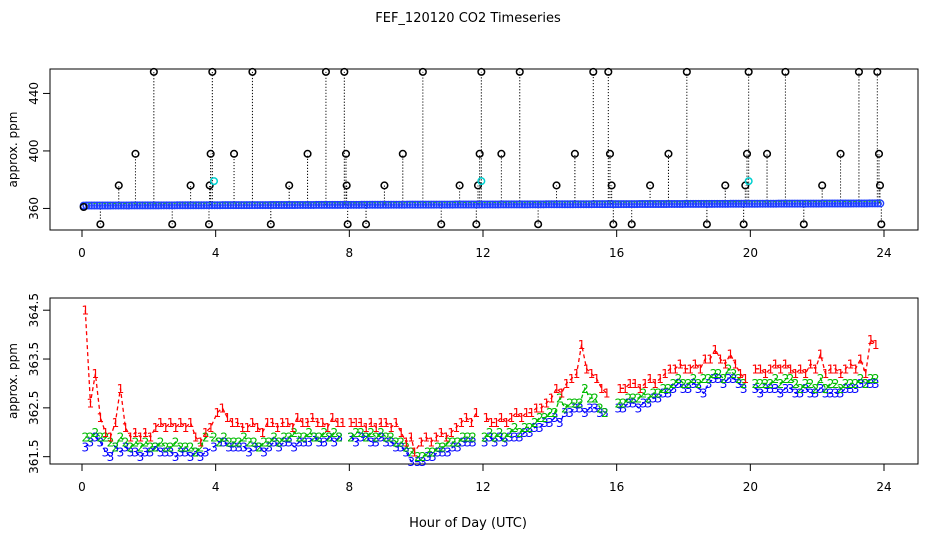 This screenshot has height=544, width=936. What do you see at coordinates (482, 487) in the screenshot?
I see `panel-bottom-xtick-label: 12` at bounding box center [482, 487].